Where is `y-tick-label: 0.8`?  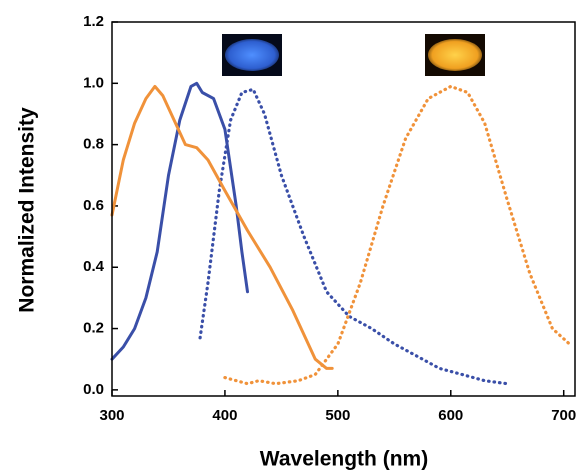
y-tick-label: 0.8 is located at coordinates (93, 144).